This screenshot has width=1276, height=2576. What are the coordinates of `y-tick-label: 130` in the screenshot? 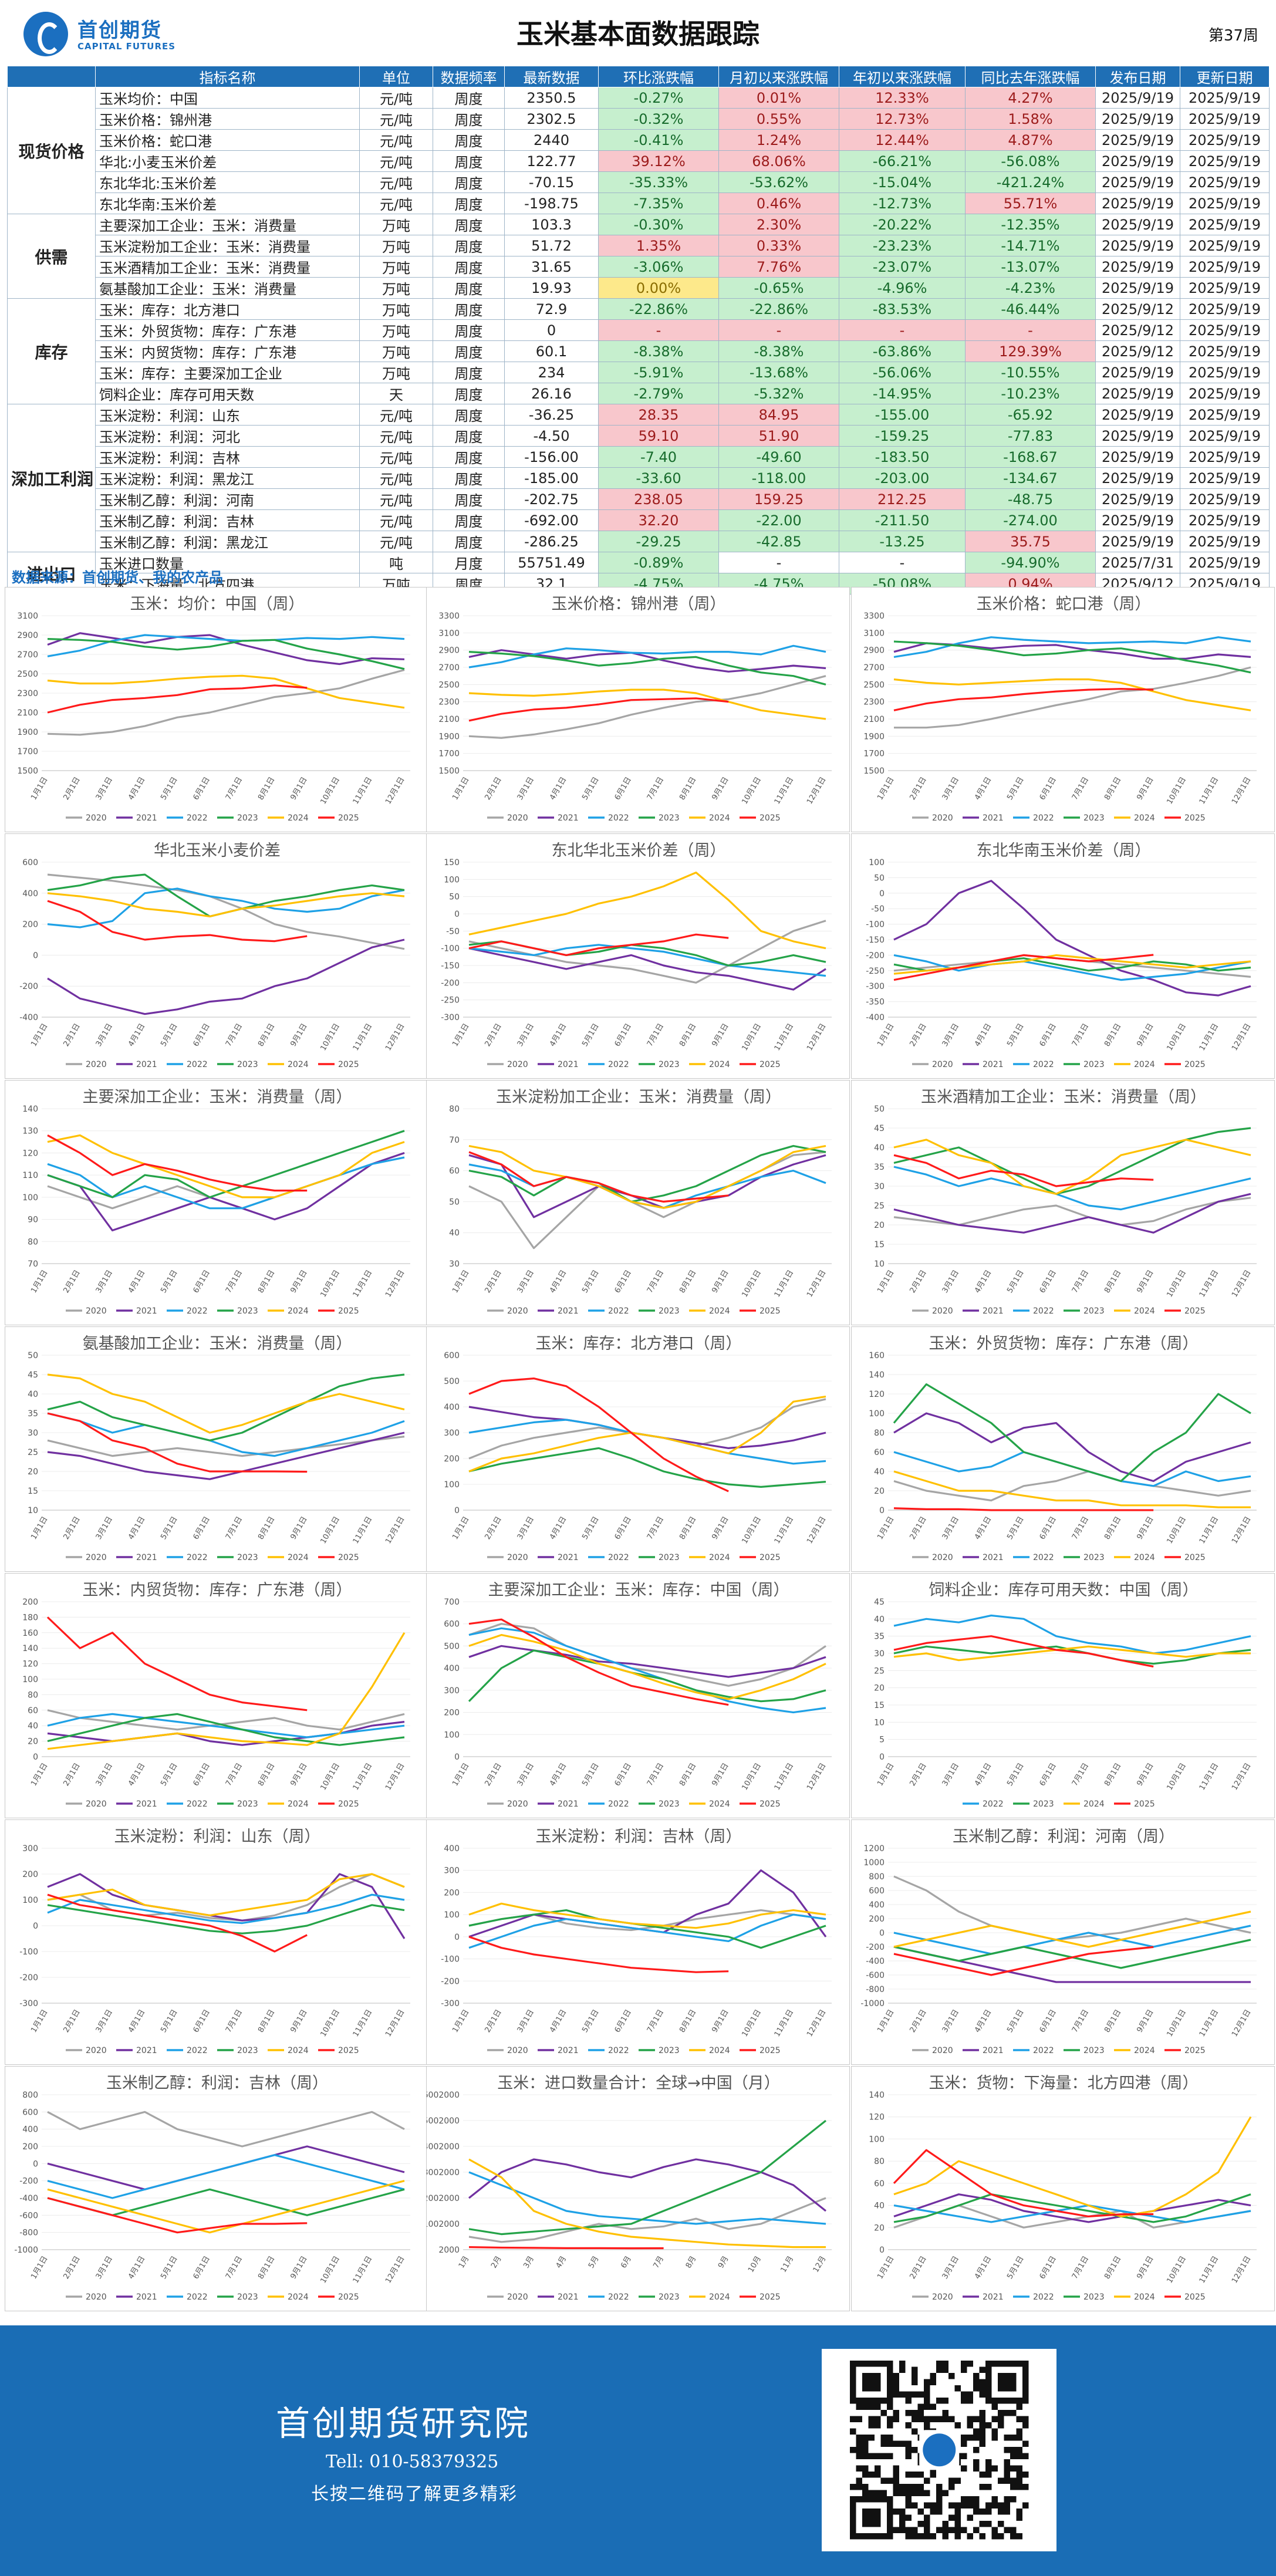 It's located at (30, 1131).